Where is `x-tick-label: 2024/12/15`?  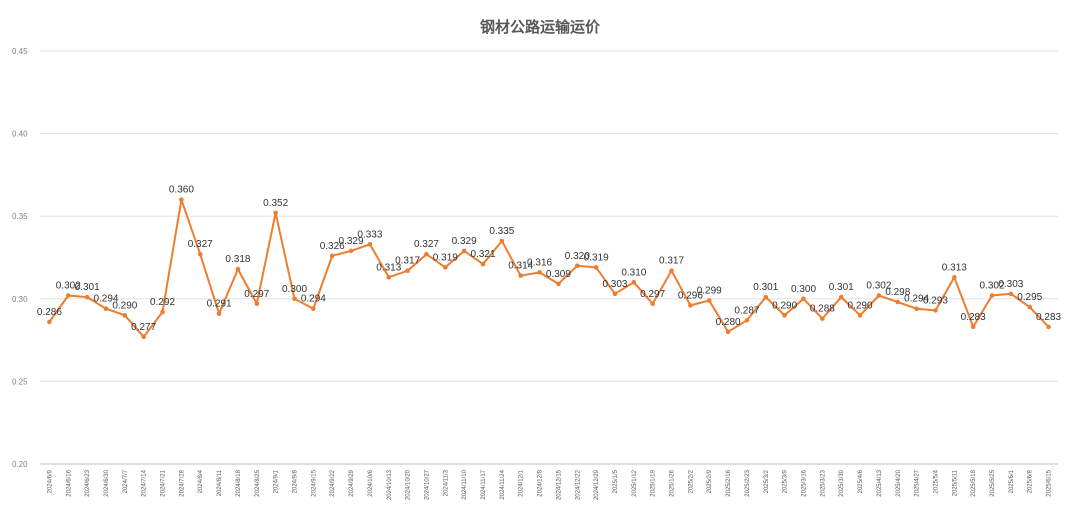 x-tick-label: 2024/12/15 is located at coordinates (559, 484).